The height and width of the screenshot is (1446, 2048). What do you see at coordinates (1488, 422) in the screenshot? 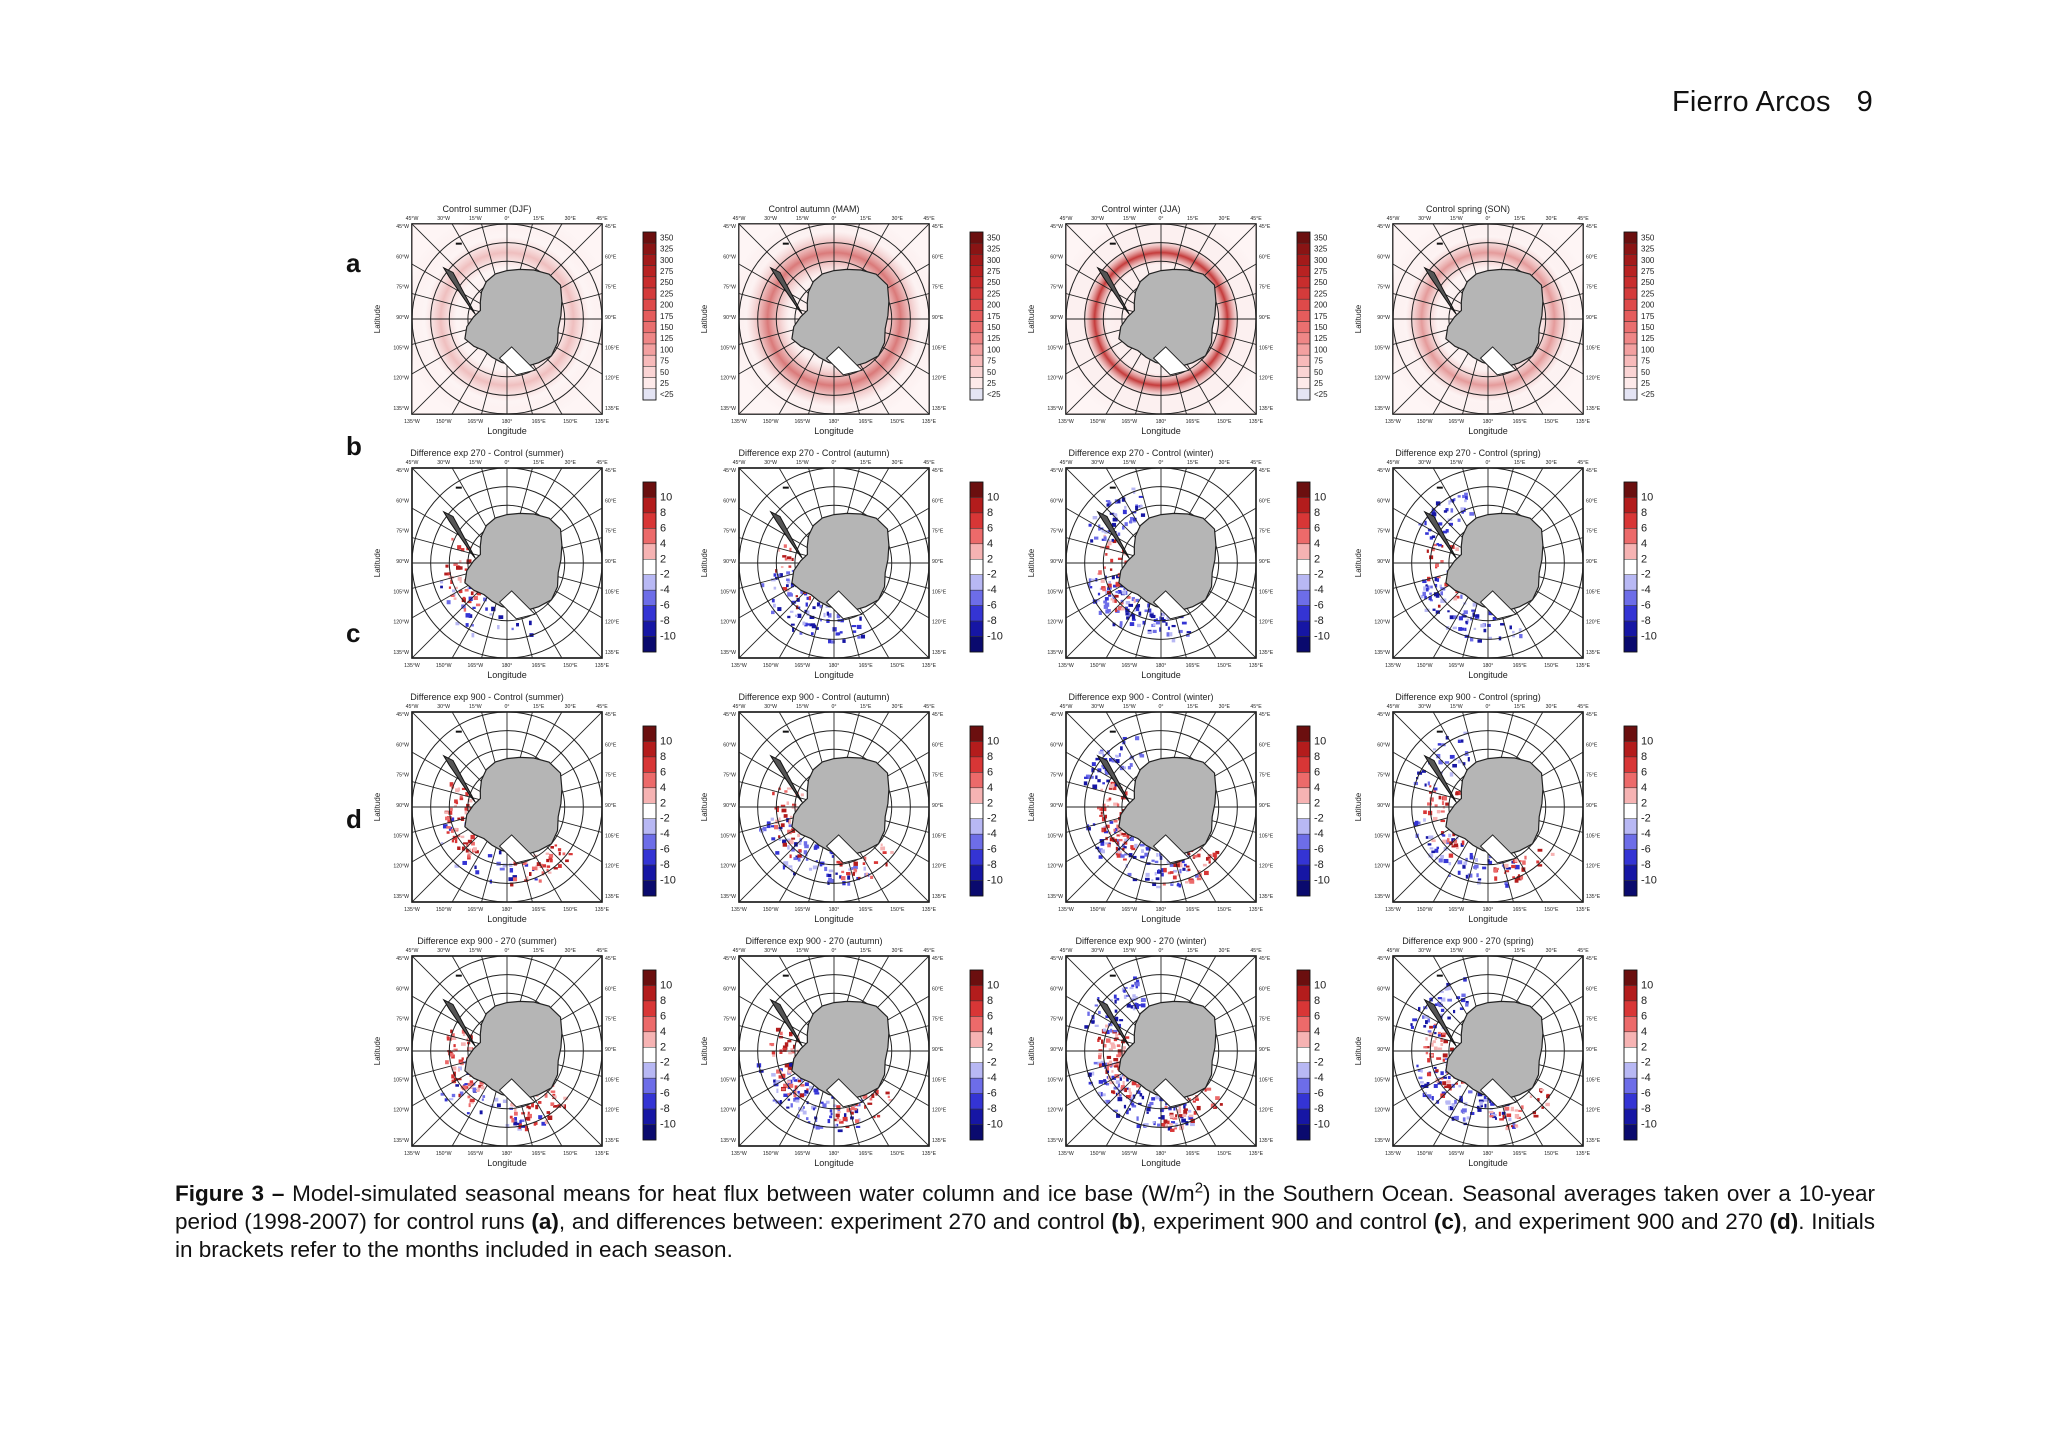
I see `bottom-tick-label: 180°` at bounding box center [1488, 422].